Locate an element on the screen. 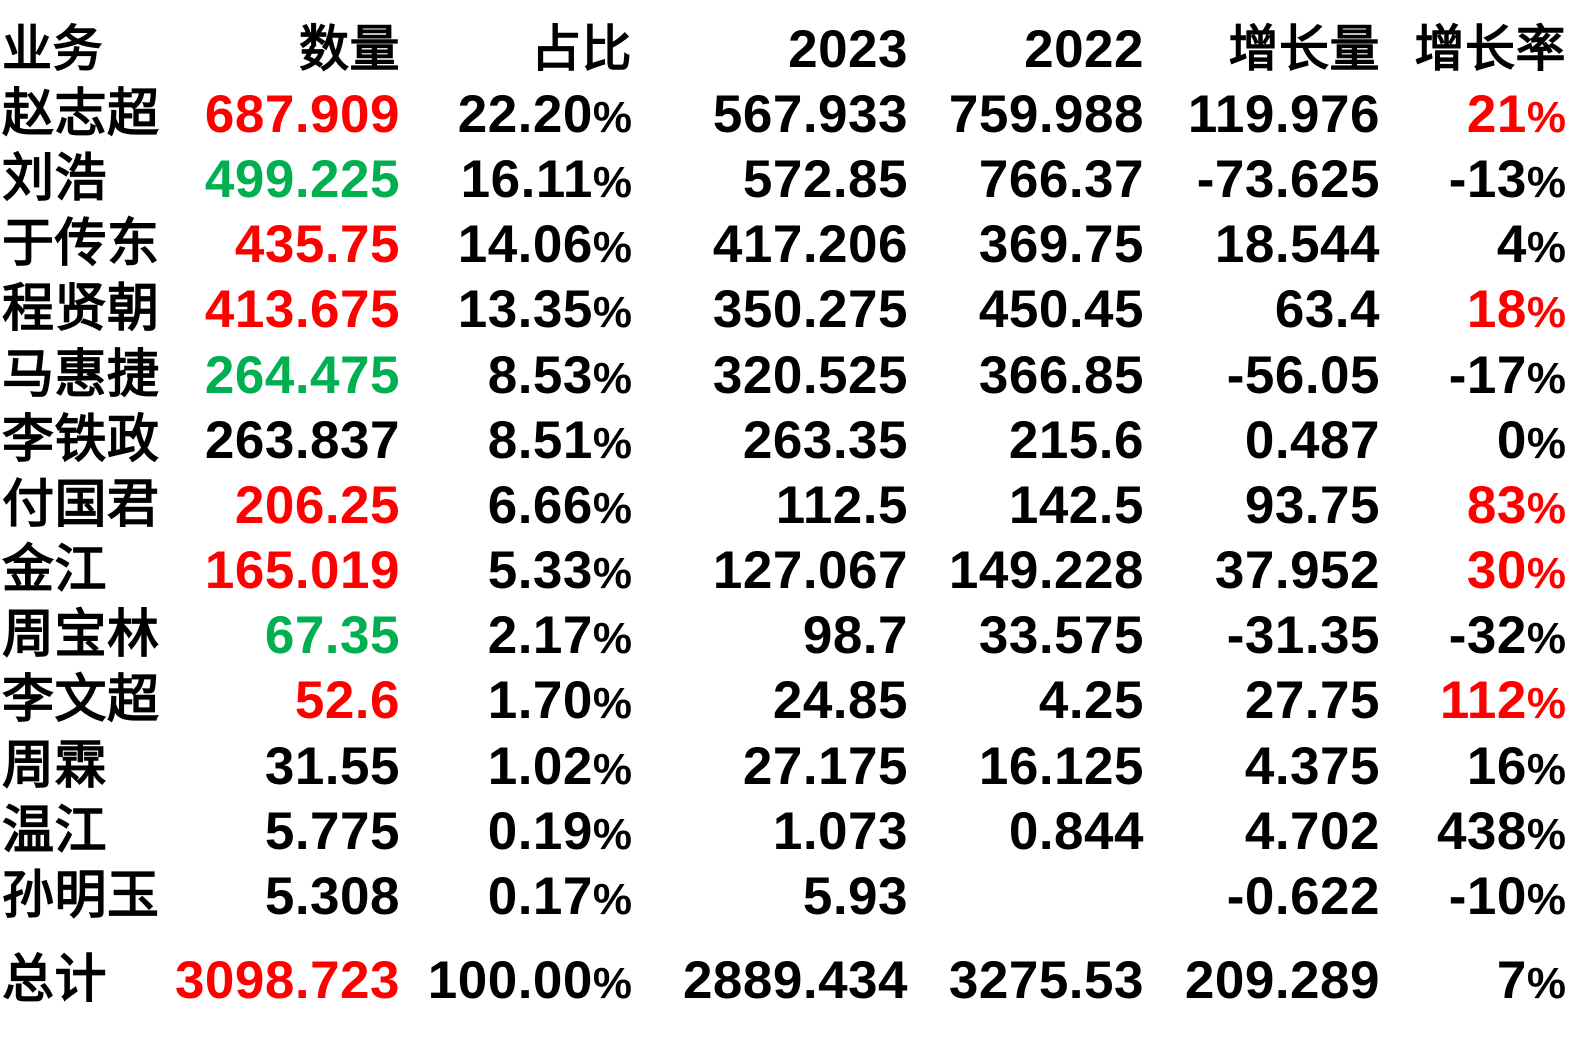  name-cell: 马惠捷 is located at coordinates (81, 375).